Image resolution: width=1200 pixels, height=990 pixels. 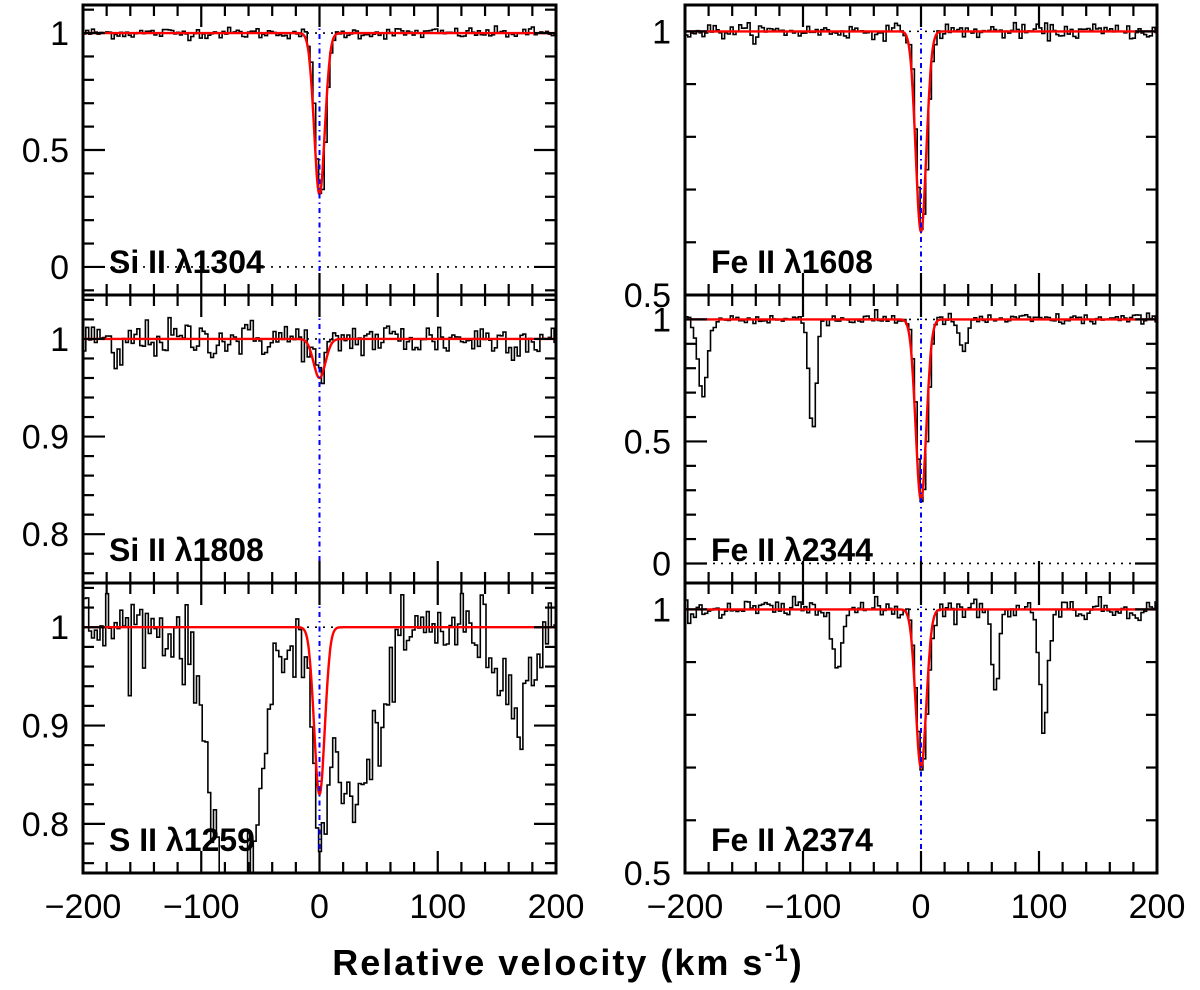 I want to click on ion-label: S II λ1259, so click(x=182, y=840).